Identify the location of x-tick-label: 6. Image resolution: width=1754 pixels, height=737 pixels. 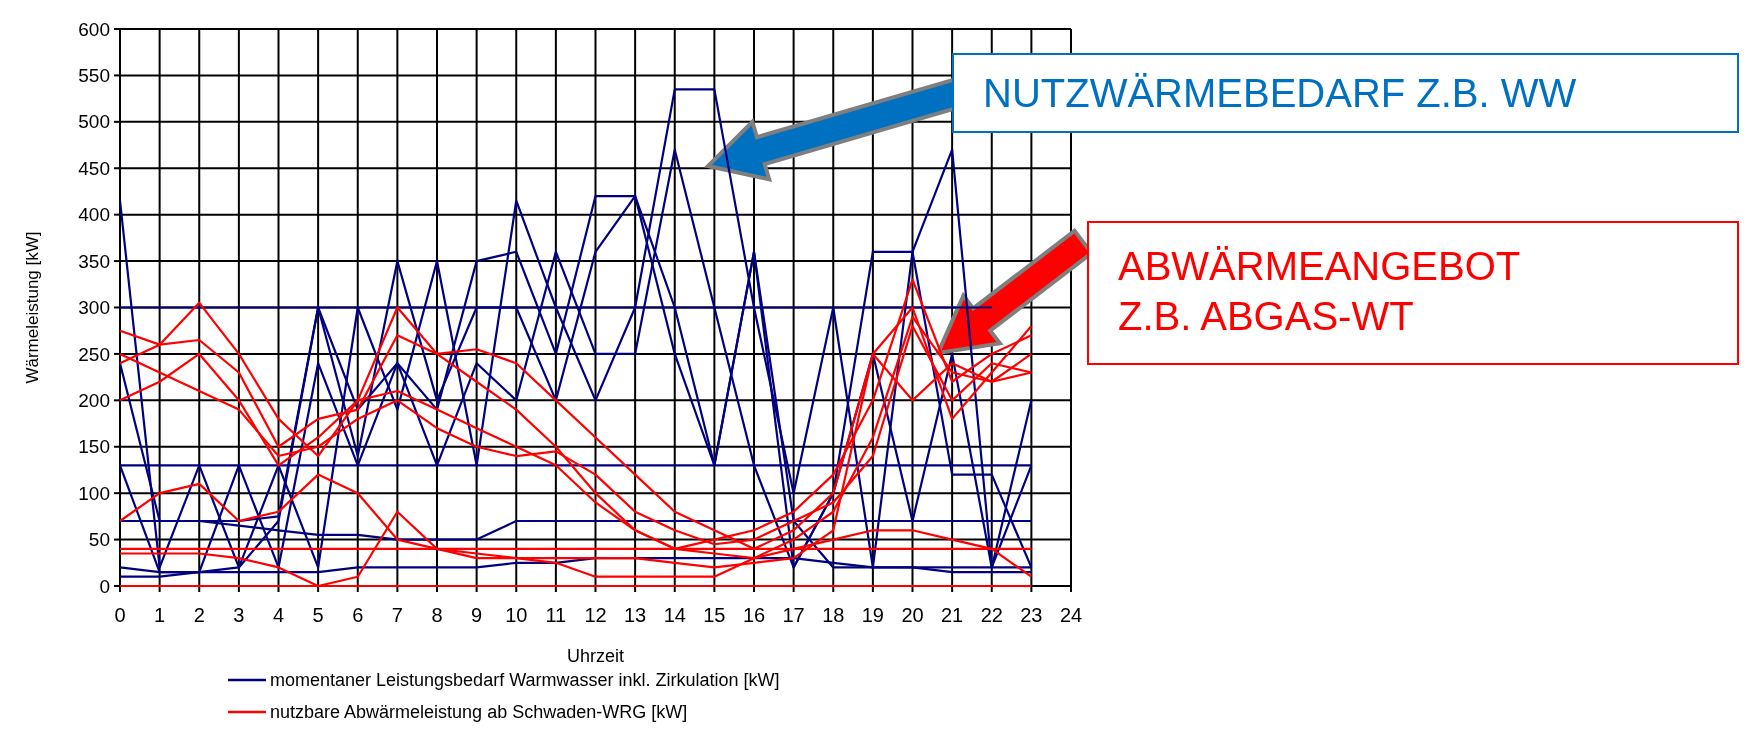
(358, 615).